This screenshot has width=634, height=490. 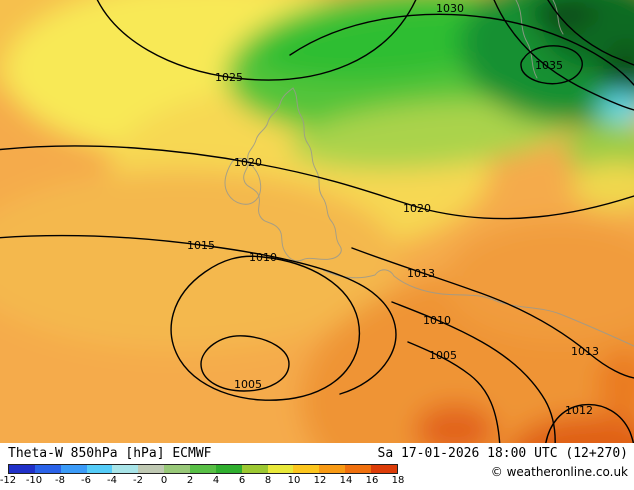 I want to click on isobar-1010-east, so click(x=473, y=372).